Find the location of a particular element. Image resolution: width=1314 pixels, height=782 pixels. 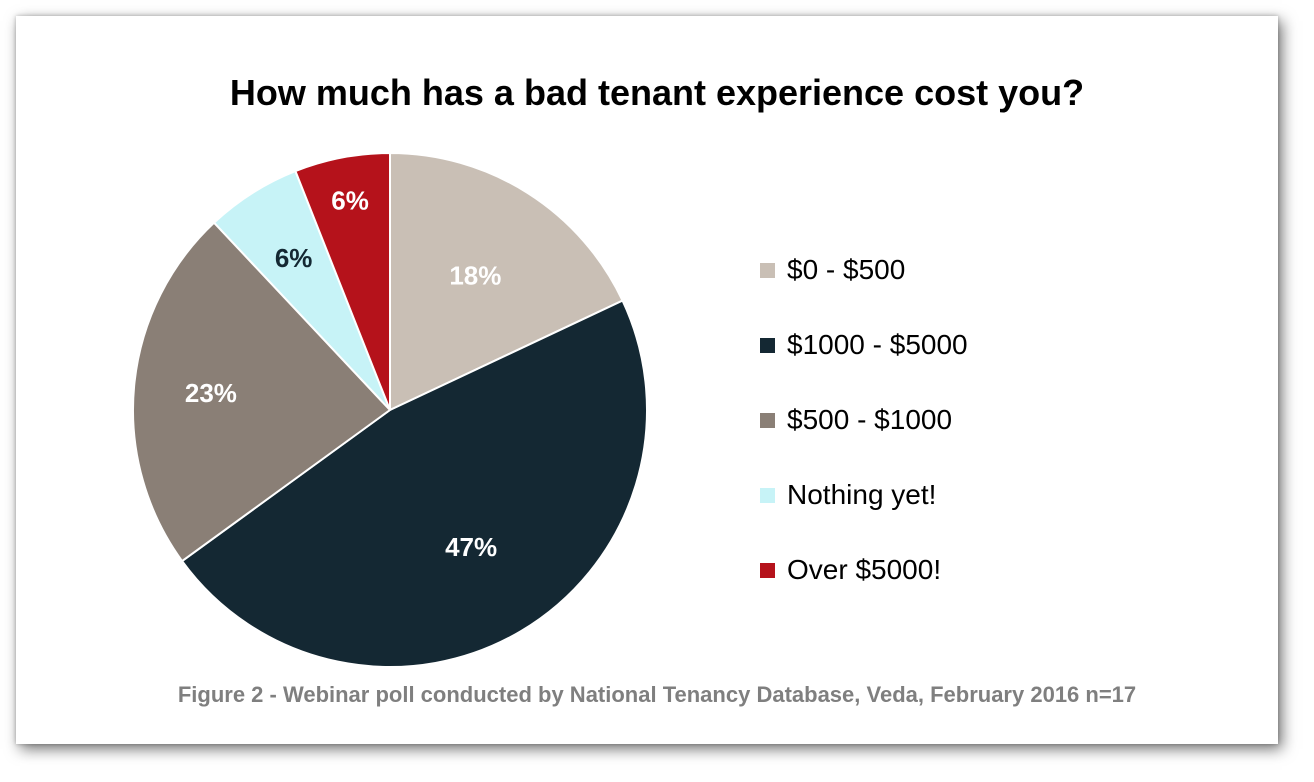

legend-label: Over $5000! is located at coordinates (864, 569).